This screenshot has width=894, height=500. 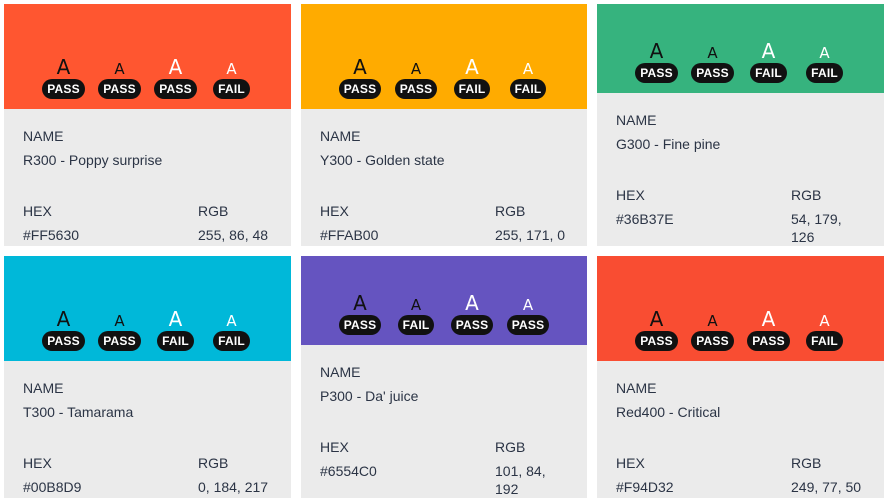 What do you see at coordinates (668, 144) in the screenshot?
I see `color-name: G300 - Fine pine` at bounding box center [668, 144].